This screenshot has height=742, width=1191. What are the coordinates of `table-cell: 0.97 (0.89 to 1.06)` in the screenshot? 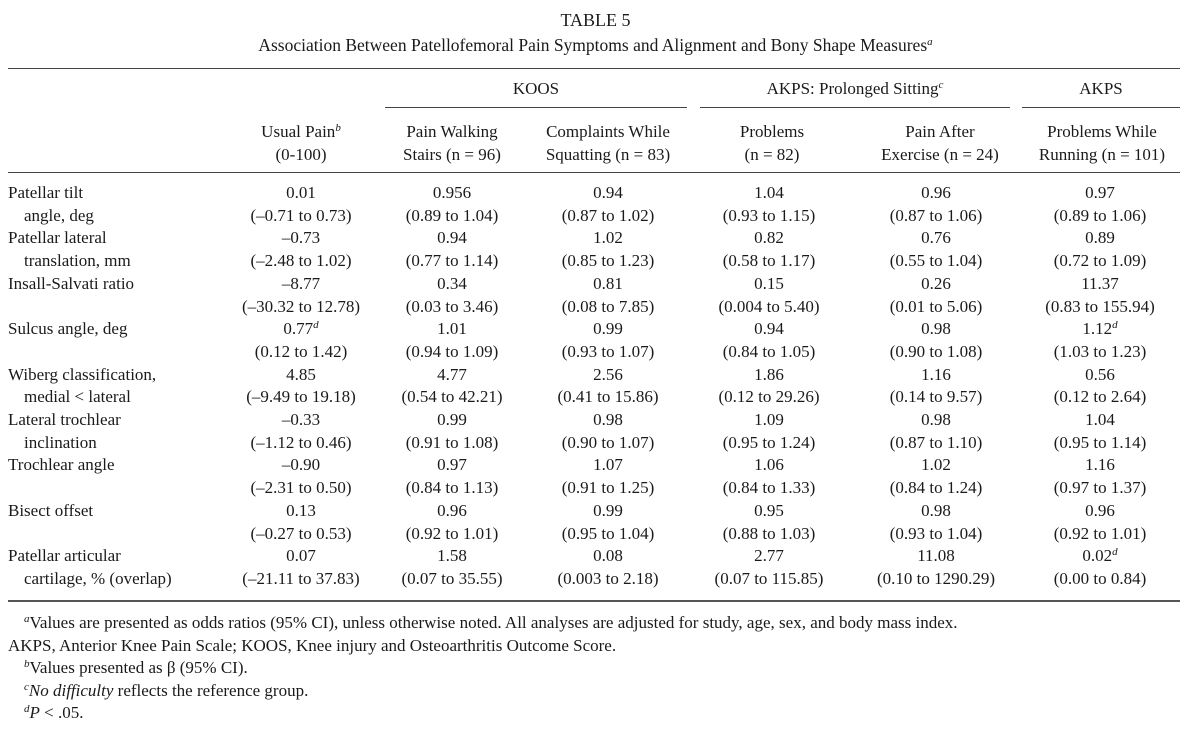 It's located at (1100, 204).